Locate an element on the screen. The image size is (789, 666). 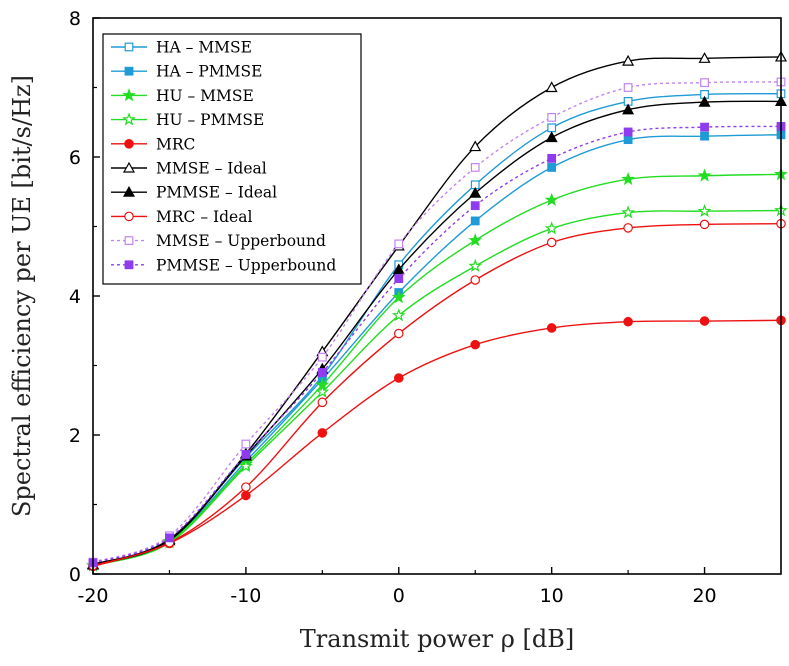
y-tick-label: 0 is located at coordinates (75, 575).